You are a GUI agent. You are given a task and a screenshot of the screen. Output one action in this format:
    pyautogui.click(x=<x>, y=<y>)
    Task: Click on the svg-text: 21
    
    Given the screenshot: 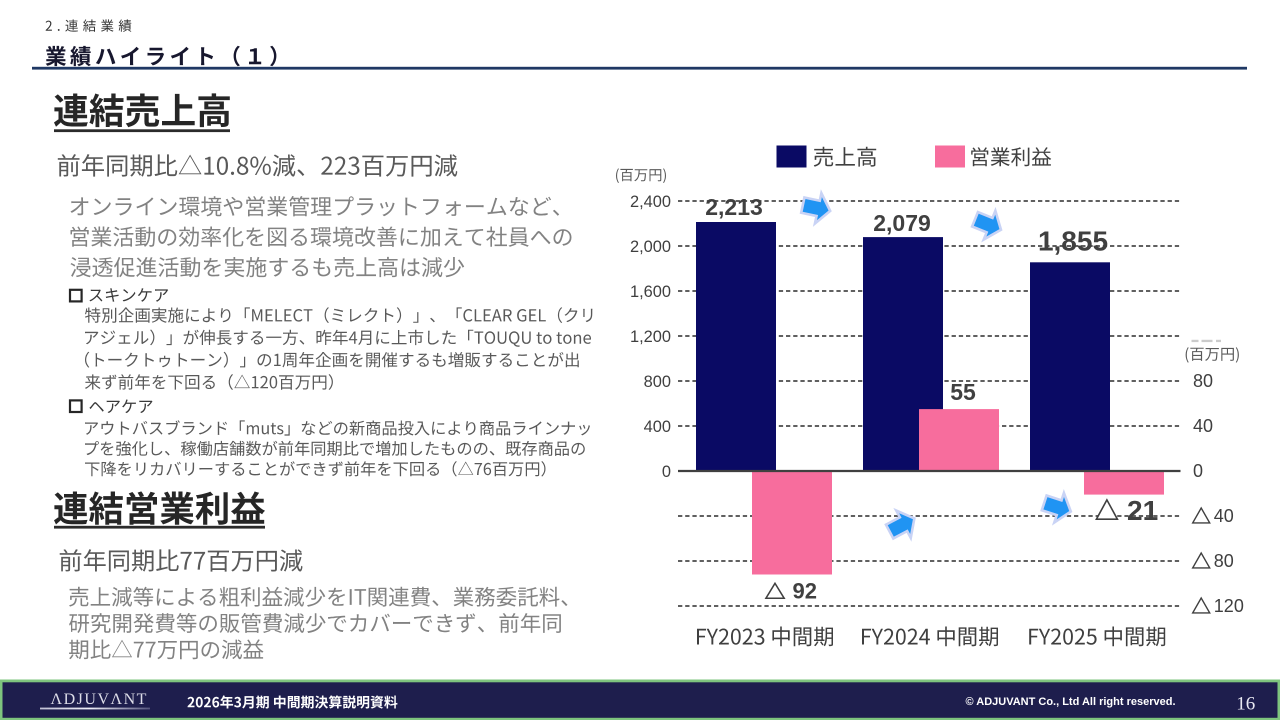 What is the action you would take?
    pyautogui.click(x=1142, y=510)
    